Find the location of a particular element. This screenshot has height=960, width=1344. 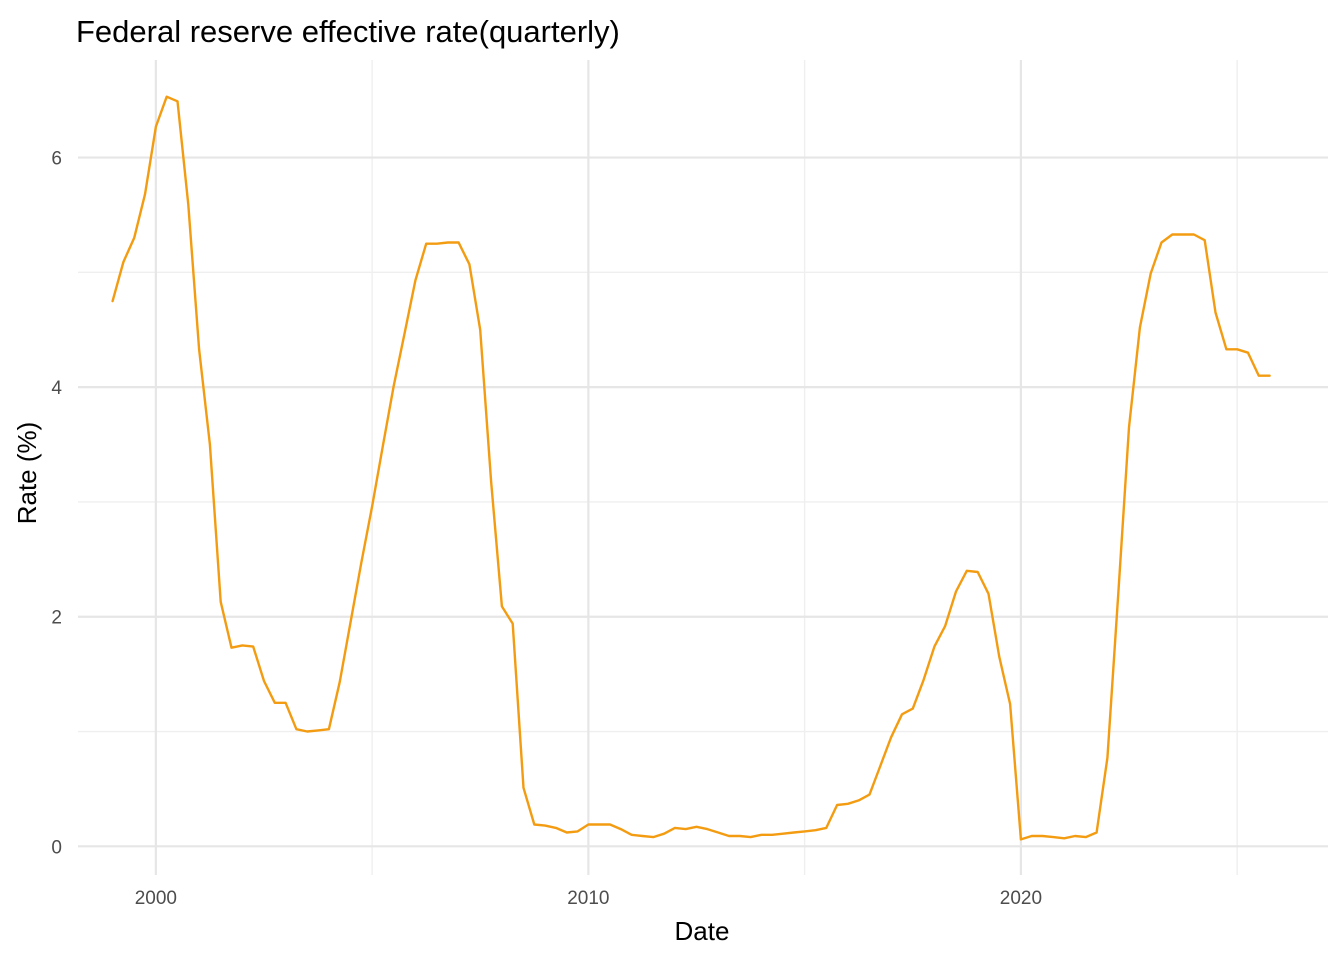

y-tick-label: 4 is located at coordinates (56, 388).